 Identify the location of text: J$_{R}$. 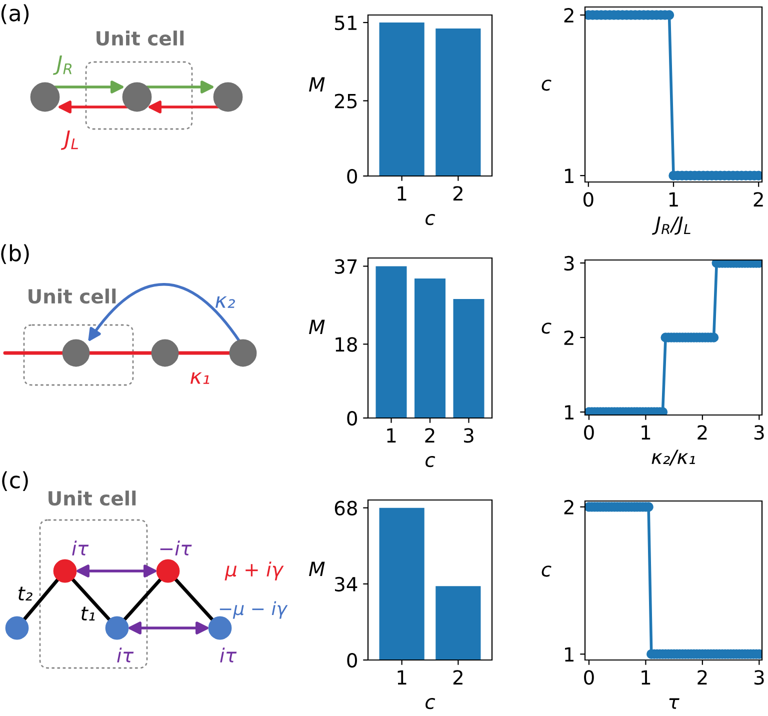
(62, 65).